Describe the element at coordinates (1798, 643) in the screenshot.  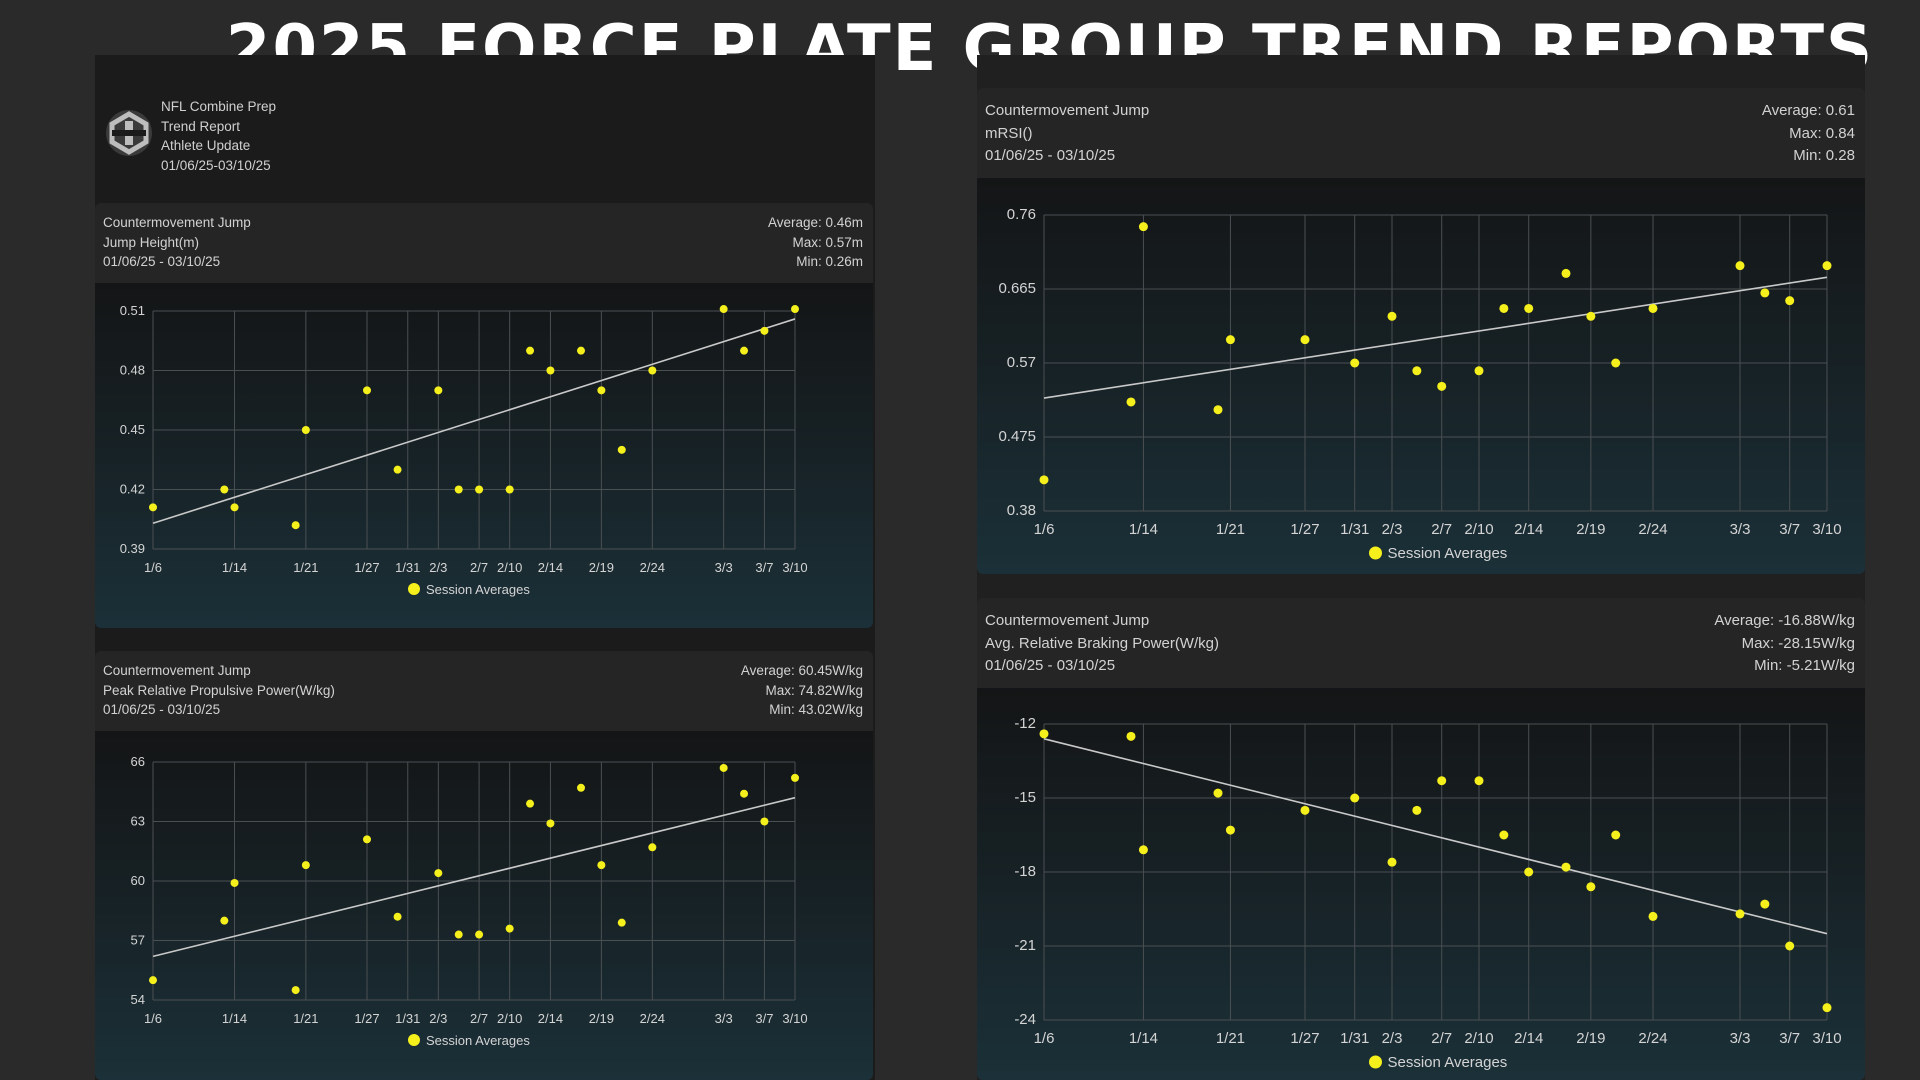
I see `max-value: Max: -28.15W/kg` at that location.